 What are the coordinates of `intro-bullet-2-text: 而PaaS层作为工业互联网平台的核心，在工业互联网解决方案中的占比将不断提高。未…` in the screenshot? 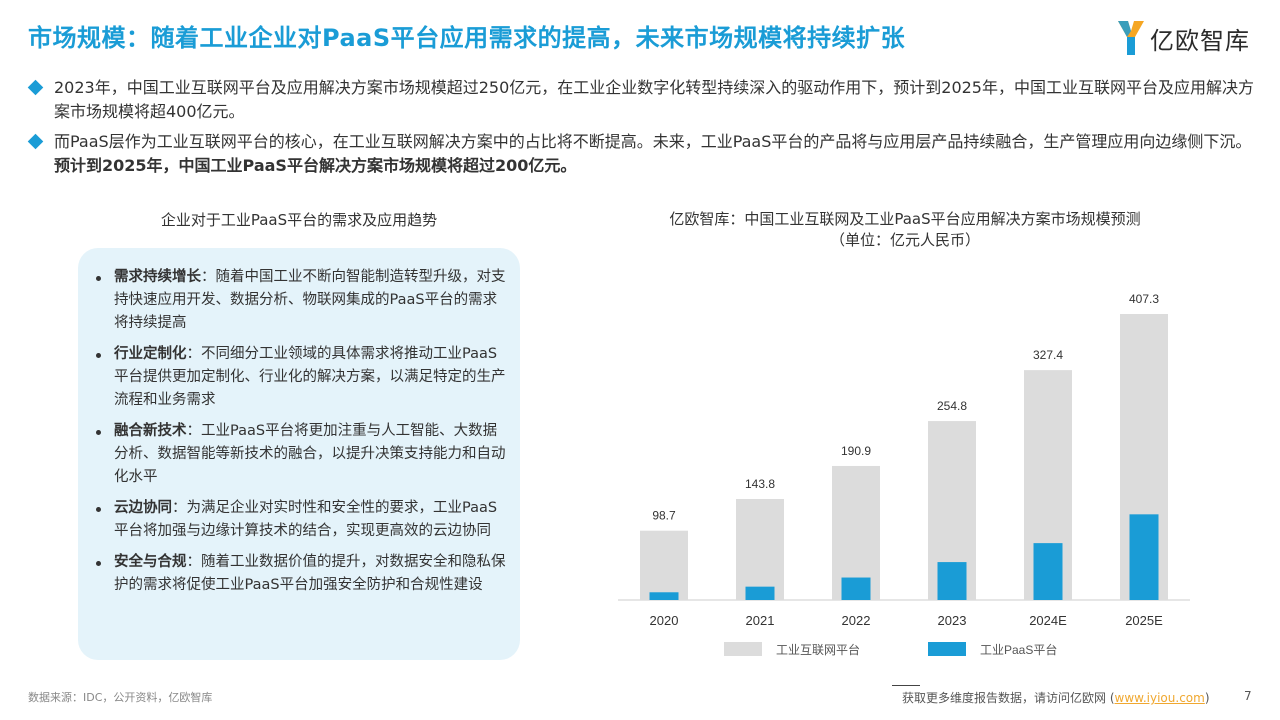 It's located at (653, 141).